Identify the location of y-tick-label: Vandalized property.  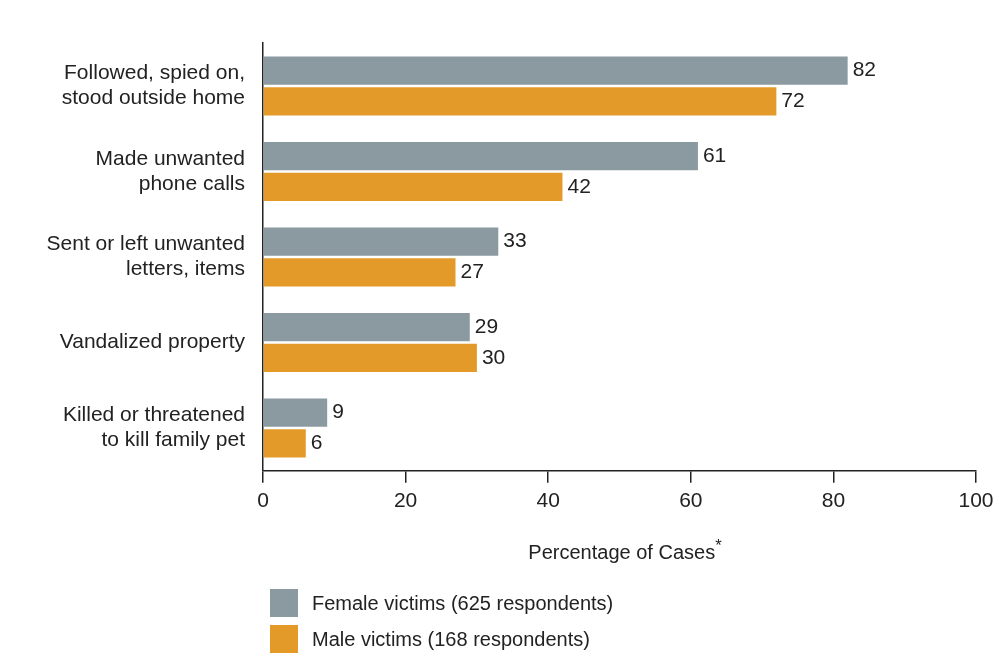
(152, 341).